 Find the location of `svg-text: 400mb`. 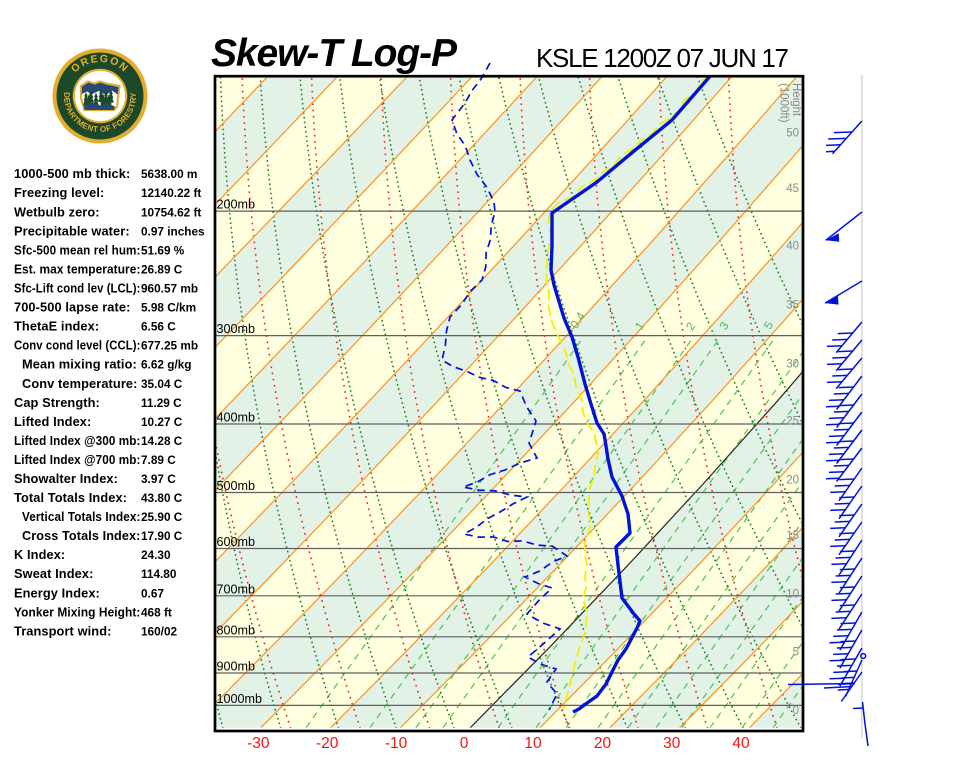

svg-text: 400mb is located at coordinates (236, 418).